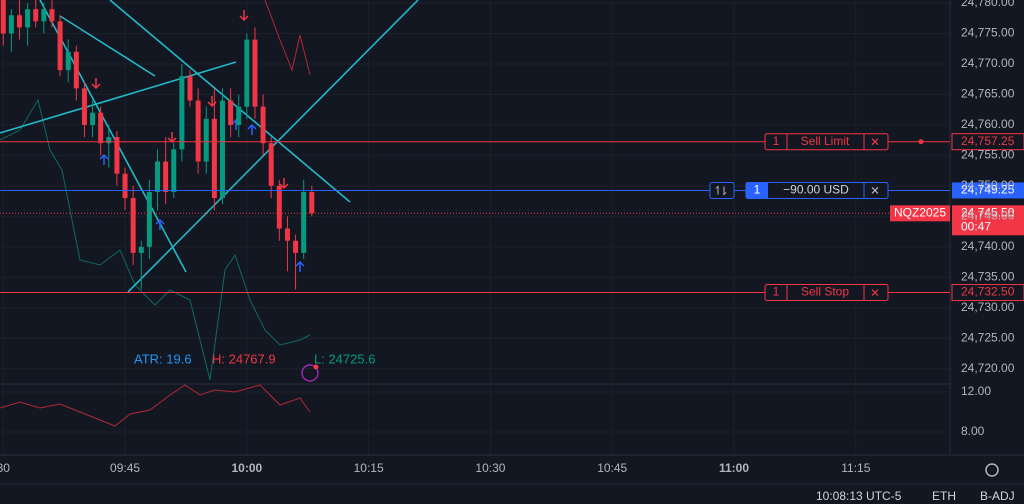  Describe the element at coordinates (920, 212) in the screenshot. I see `symbol-label: NQZ2025` at that location.